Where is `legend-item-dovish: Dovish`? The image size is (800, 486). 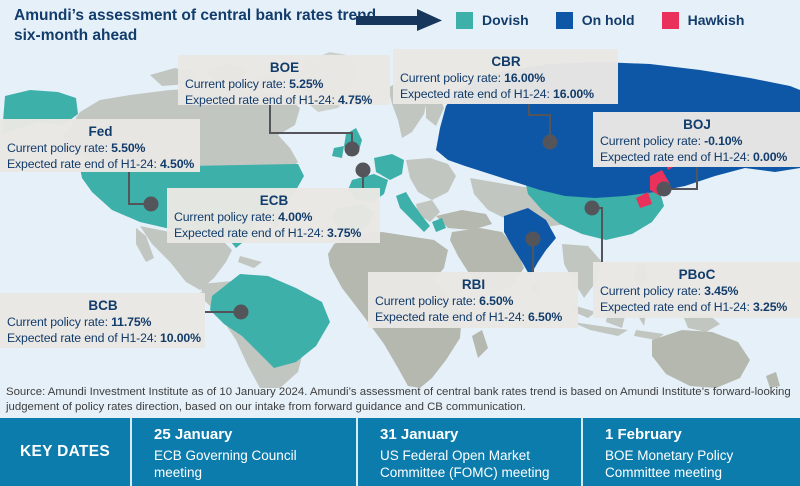
legend-item-dovish: Dovish is located at coordinates (492, 20).